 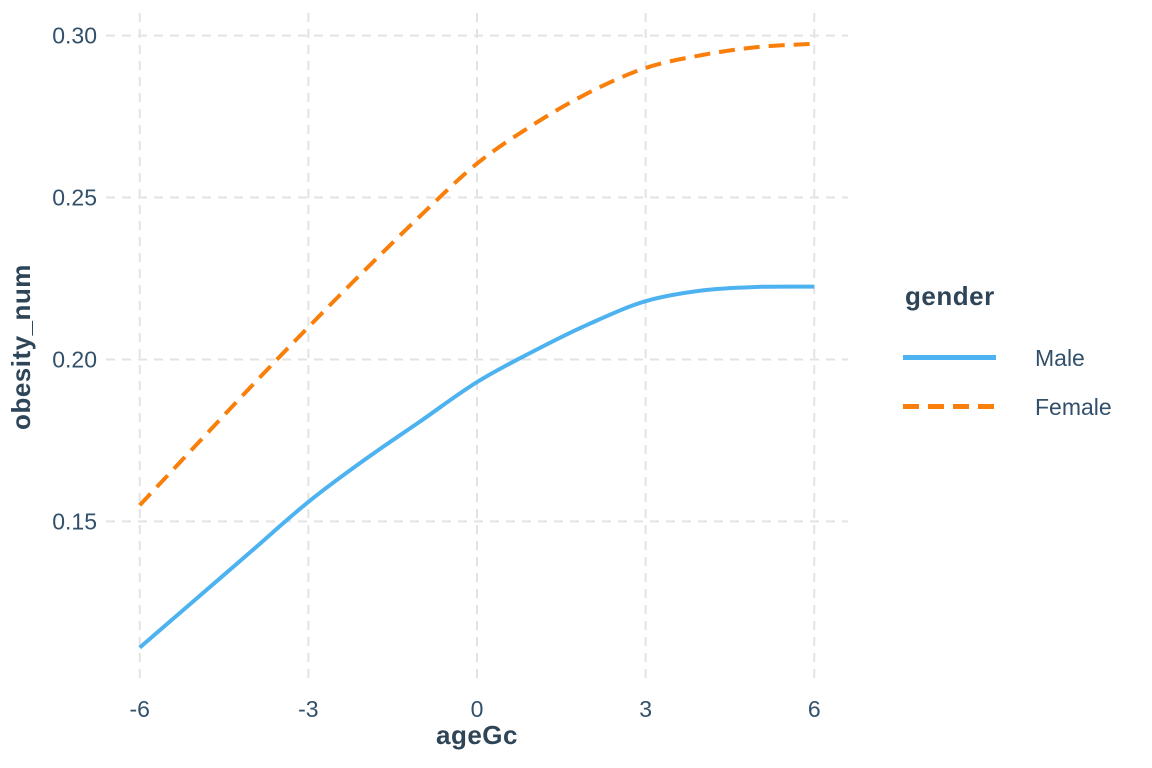 I want to click on legend: gender Male Female, so click(x=1007, y=350).